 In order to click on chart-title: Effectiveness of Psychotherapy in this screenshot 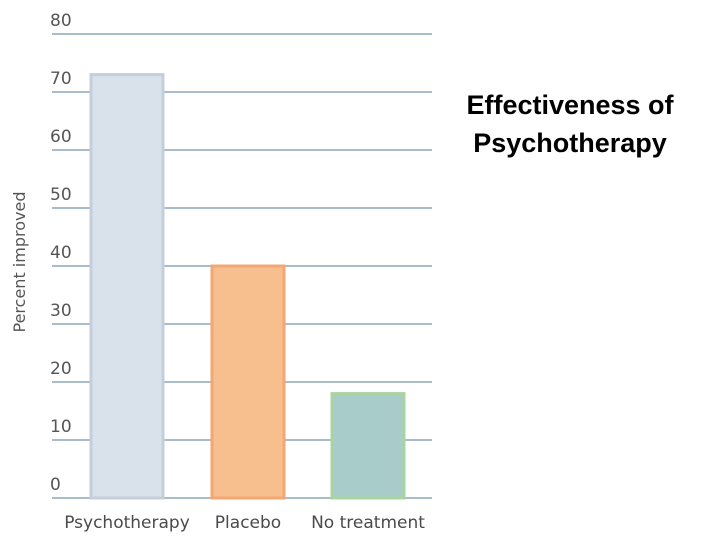, I will do `click(570, 124)`.